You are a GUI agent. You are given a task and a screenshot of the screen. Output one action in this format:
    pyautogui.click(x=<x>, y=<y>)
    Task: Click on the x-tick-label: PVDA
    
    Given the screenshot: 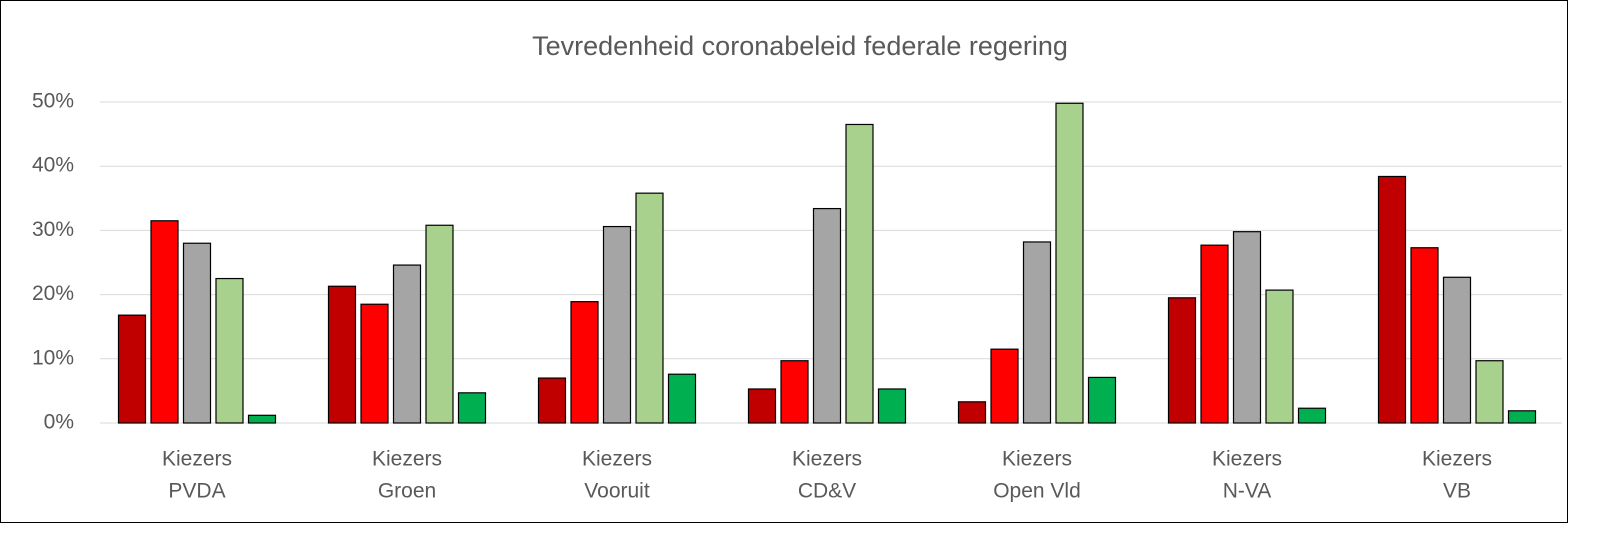 What is the action you would take?
    pyautogui.click(x=196, y=491)
    